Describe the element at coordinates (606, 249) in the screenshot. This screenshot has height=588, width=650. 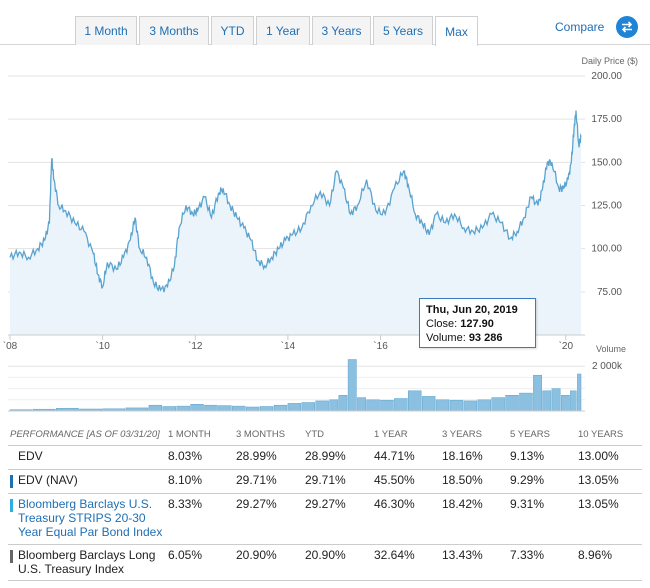
I see `price-tick-label: 100.00` at that location.